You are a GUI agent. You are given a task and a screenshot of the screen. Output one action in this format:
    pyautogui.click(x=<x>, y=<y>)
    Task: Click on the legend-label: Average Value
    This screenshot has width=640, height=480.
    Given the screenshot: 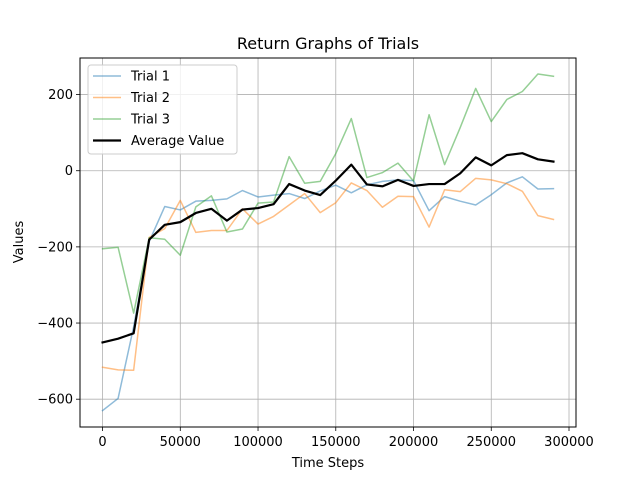 What is the action you would take?
    pyautogui.click(x=177, y=141)
    